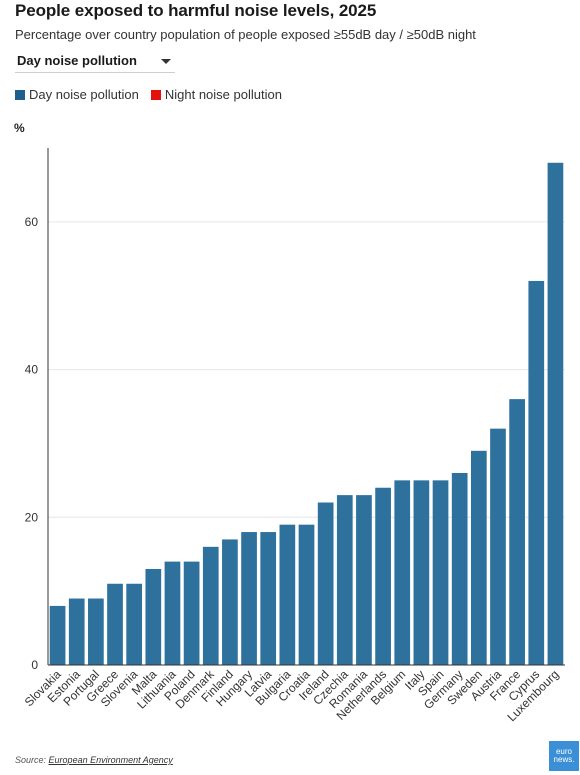 The height and width of the screenshot is (775, 580). I want to click on chevron-down-icon, so click(166, 61).